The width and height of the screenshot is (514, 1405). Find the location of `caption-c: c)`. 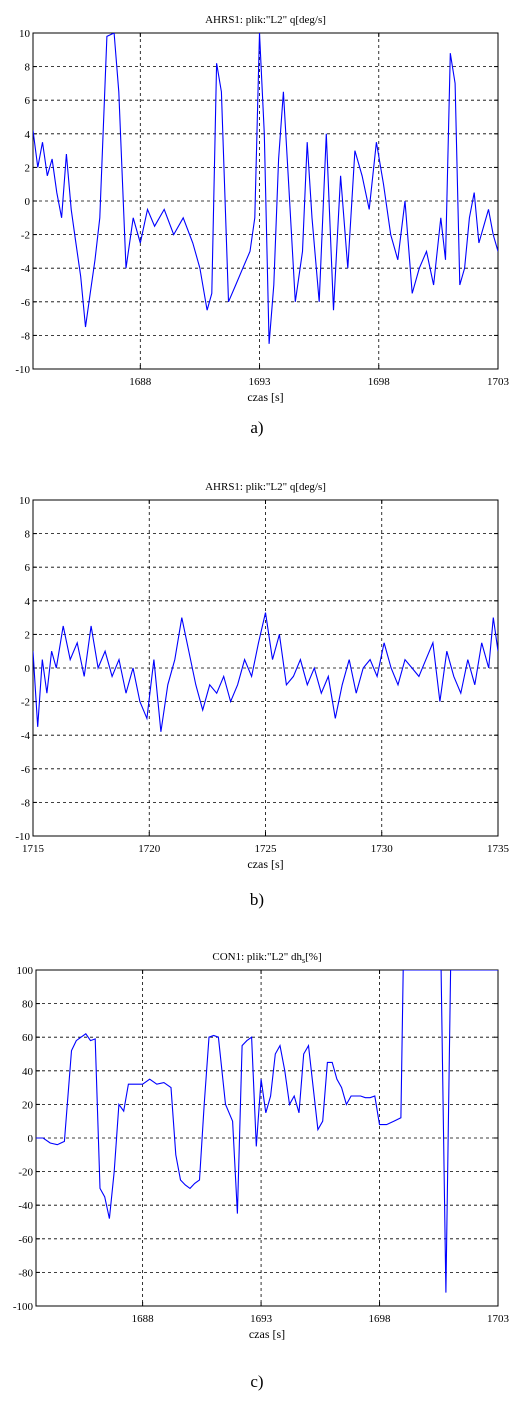

caption-c: c) is located at coordinates (257, 1381).